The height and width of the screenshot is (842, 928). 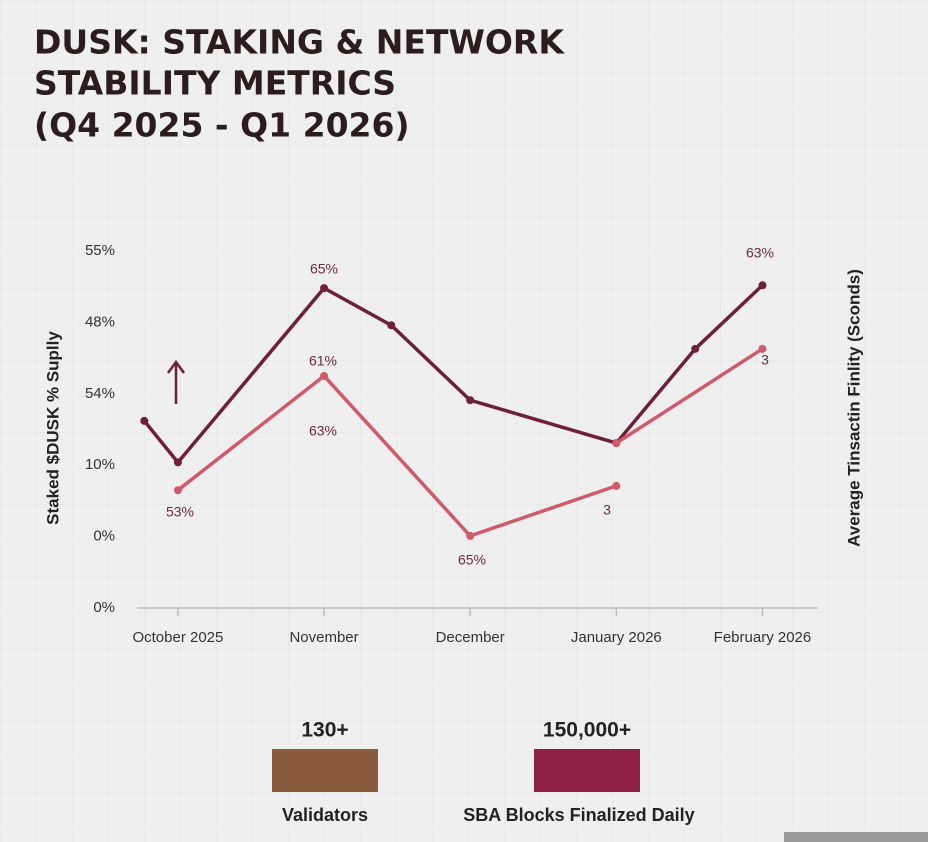 I want to click on annotation: 61%, so click(x=323, y=361).